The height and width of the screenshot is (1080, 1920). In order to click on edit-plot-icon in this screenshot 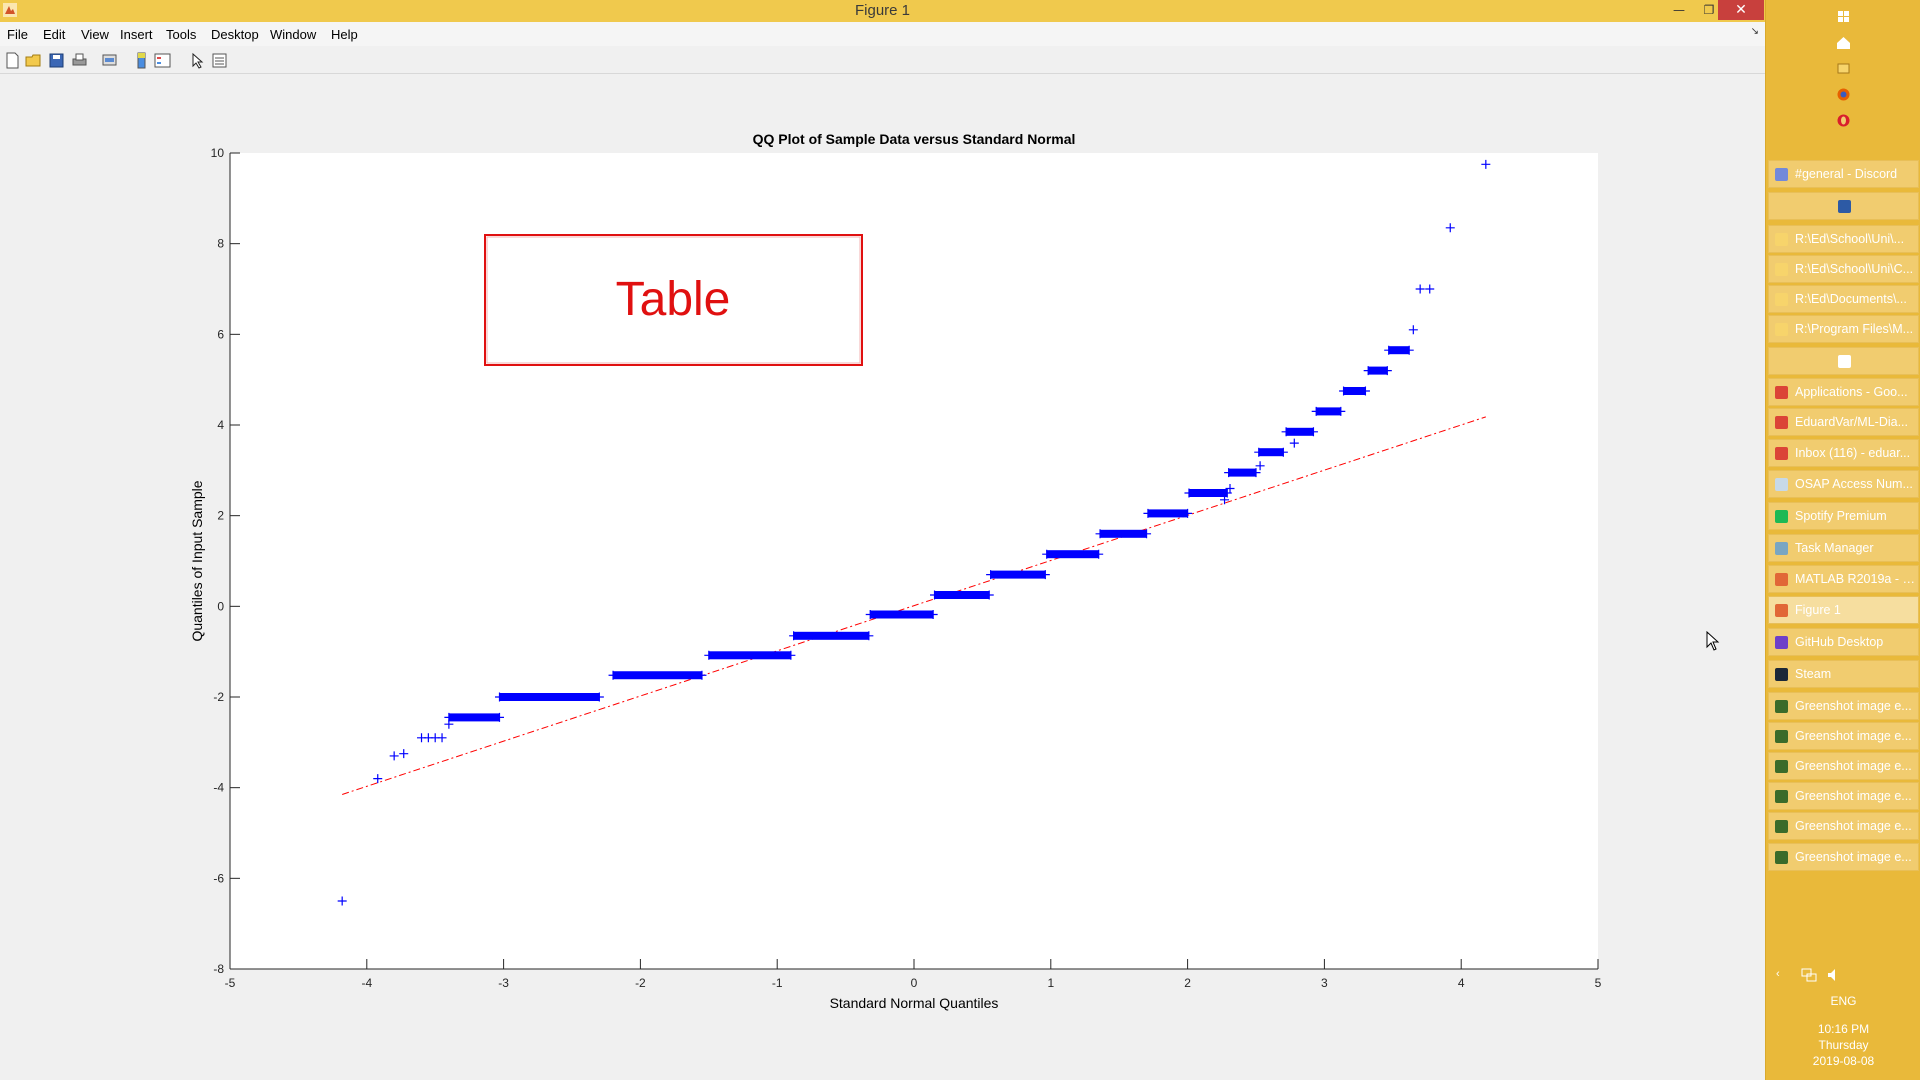, I will do `click(197, 60)`.